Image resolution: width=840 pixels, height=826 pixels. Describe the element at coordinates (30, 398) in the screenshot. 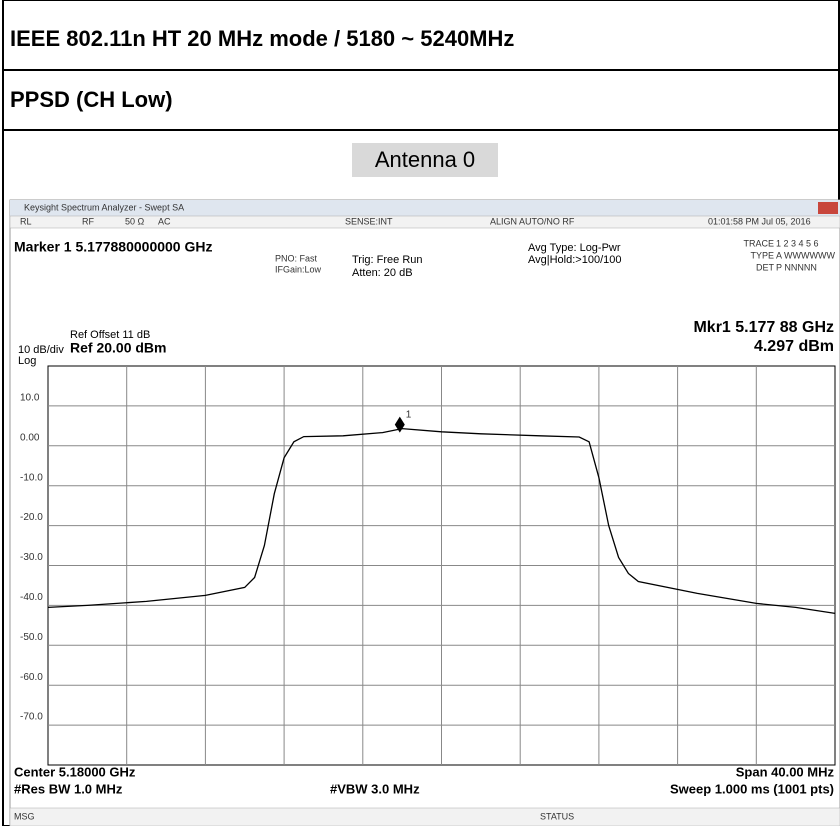

I see `y-tick-label: 10.0` at that location.